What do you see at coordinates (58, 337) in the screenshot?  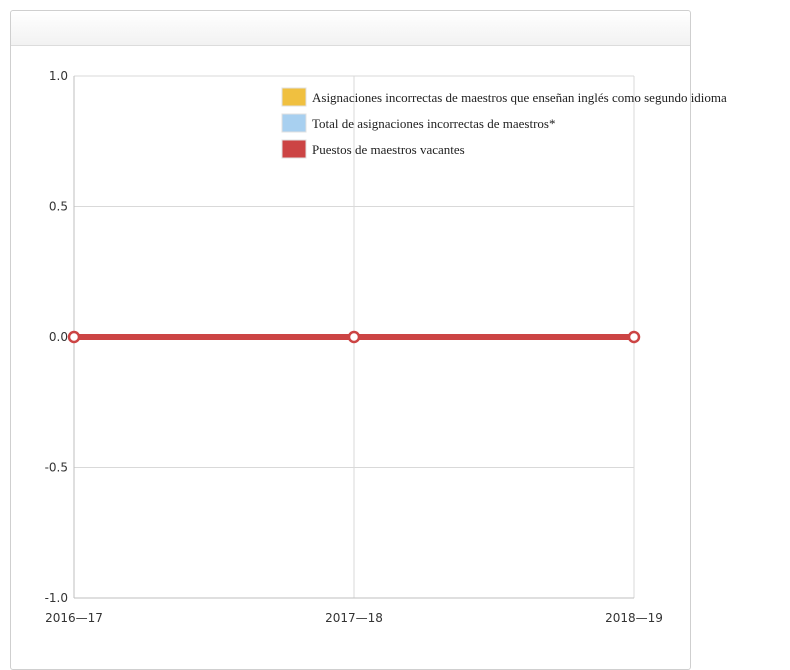 I see `y-tick-label: 0.0` at bounding box center [58, 337].